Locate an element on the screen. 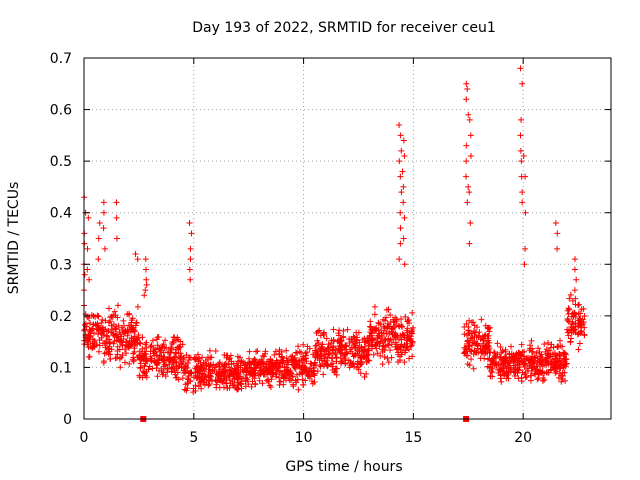 Image resolution: width=640 pixels, height=480 pixels. y-tick-label: 0.1 is located at coordinates (61, 368).